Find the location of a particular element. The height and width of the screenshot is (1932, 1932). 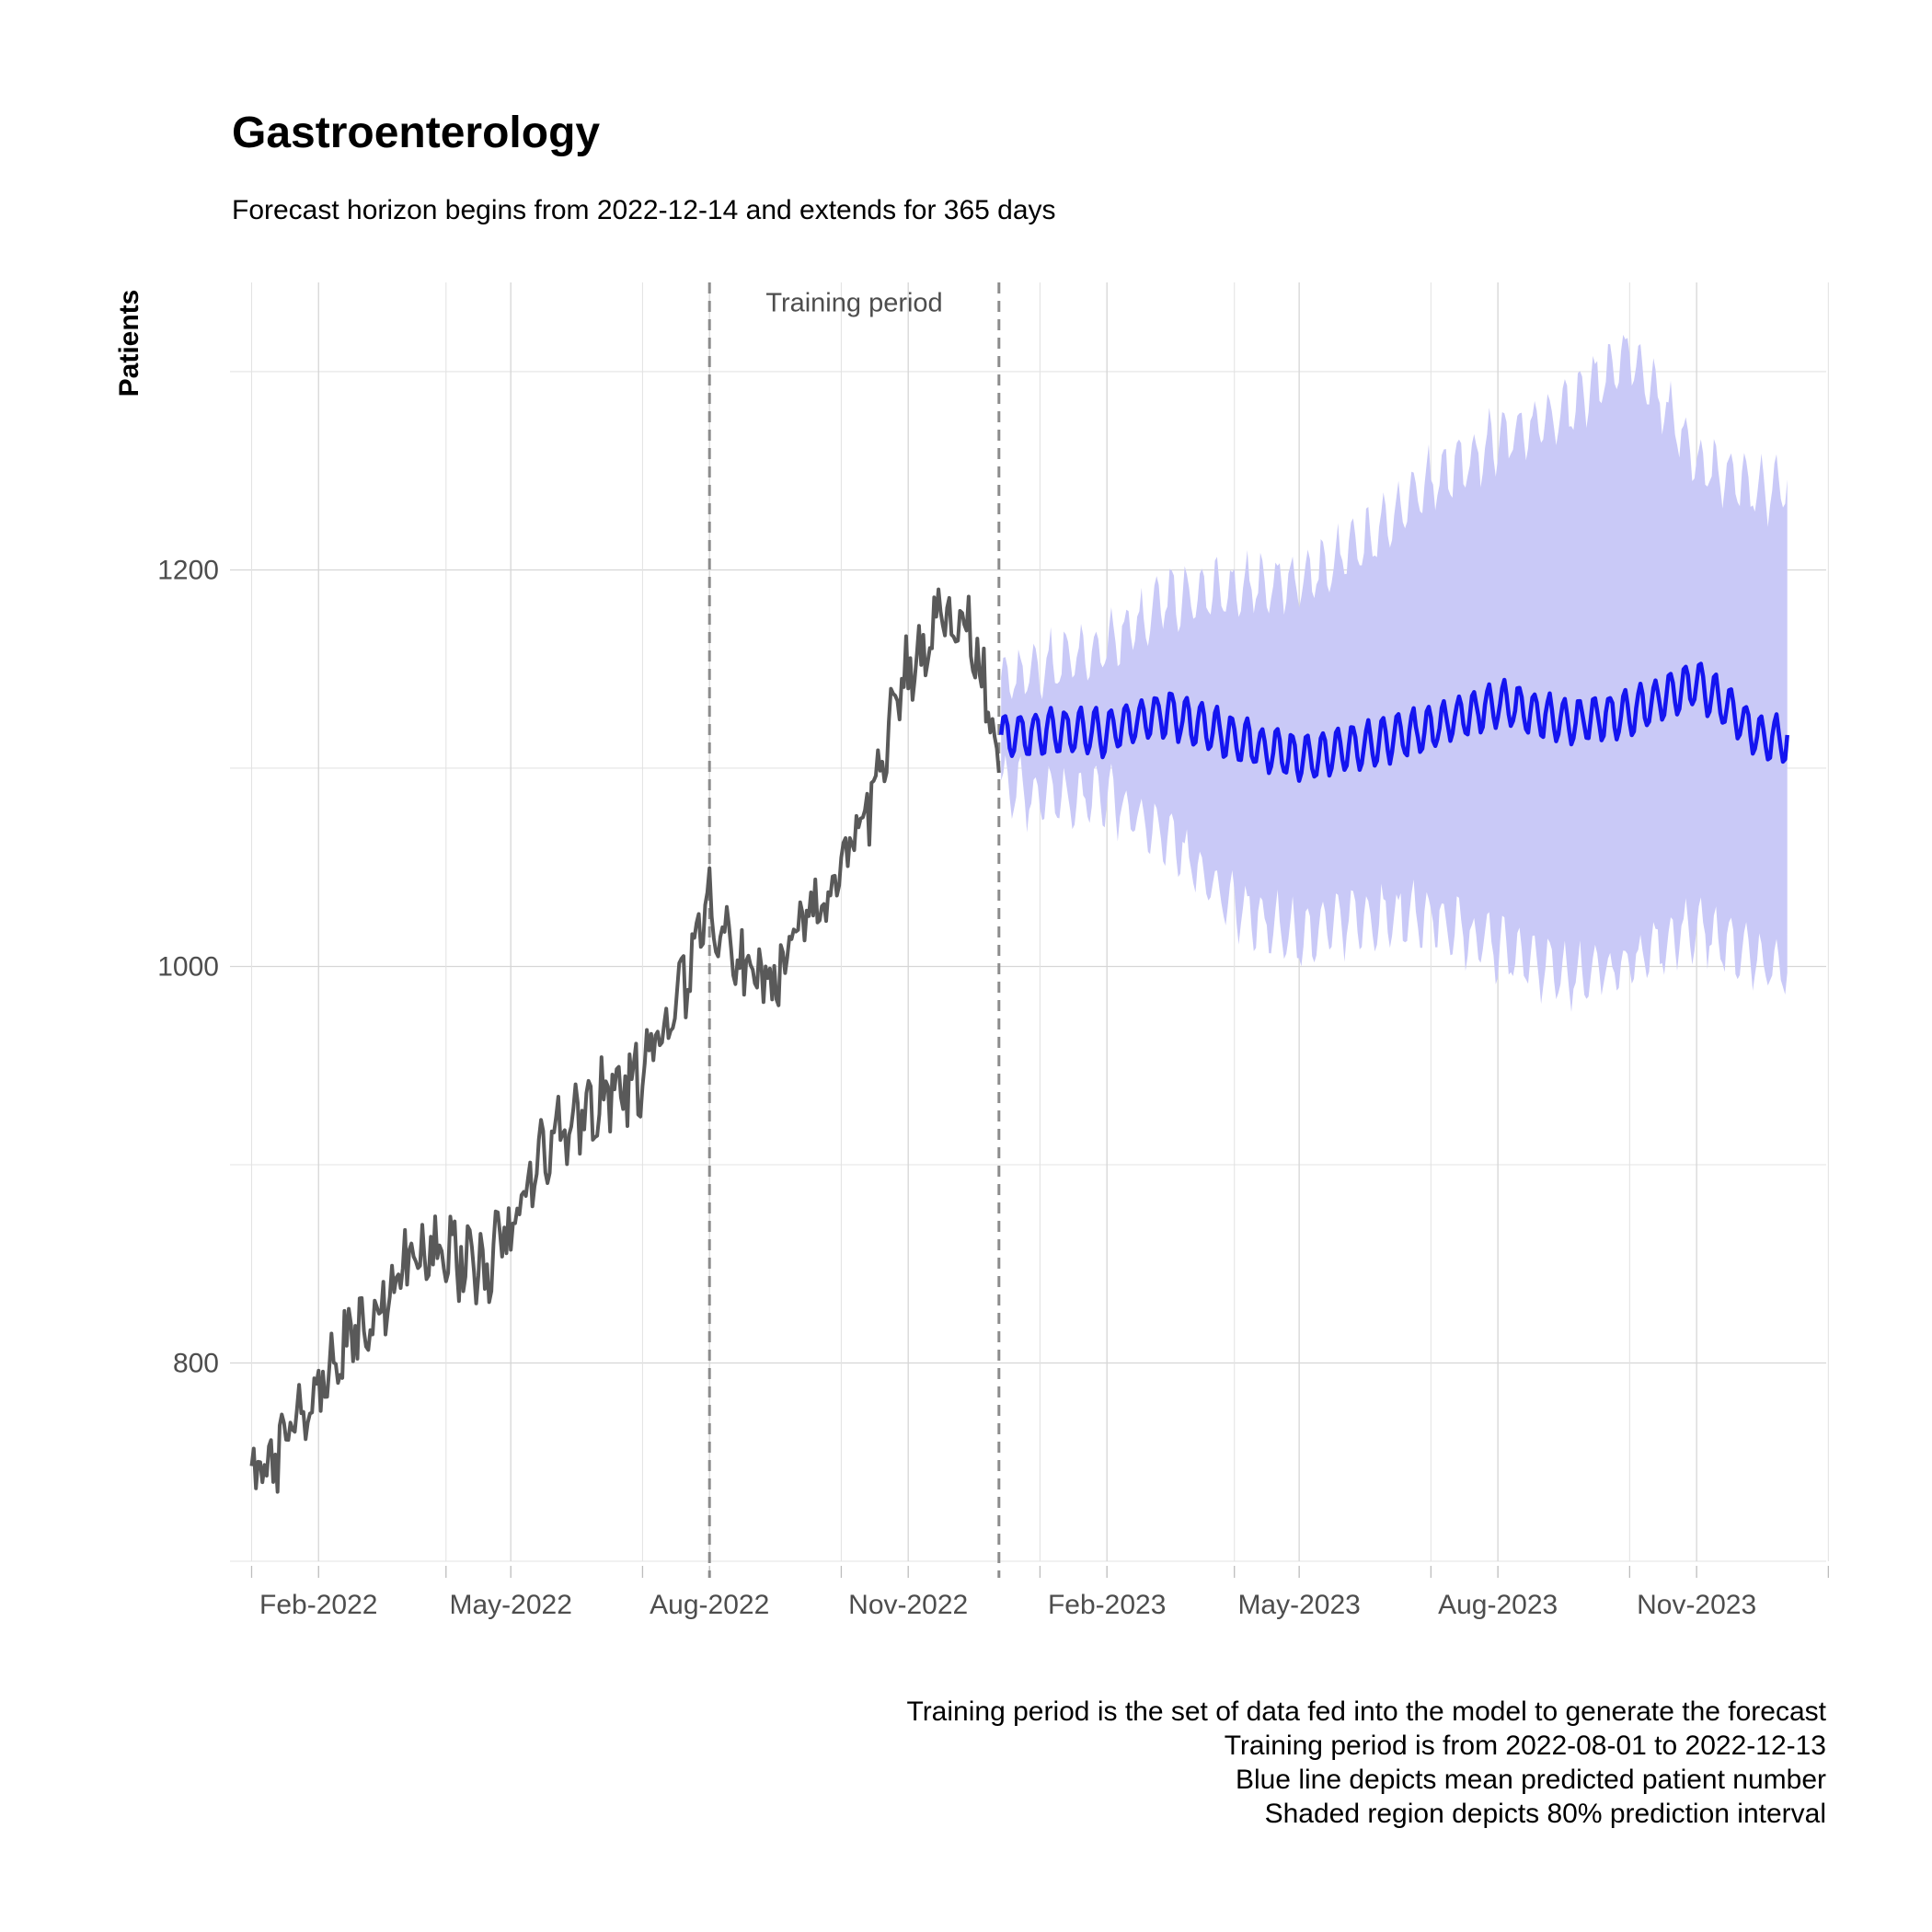

y-axis-label: Patients is located at coordinates (129, 343).